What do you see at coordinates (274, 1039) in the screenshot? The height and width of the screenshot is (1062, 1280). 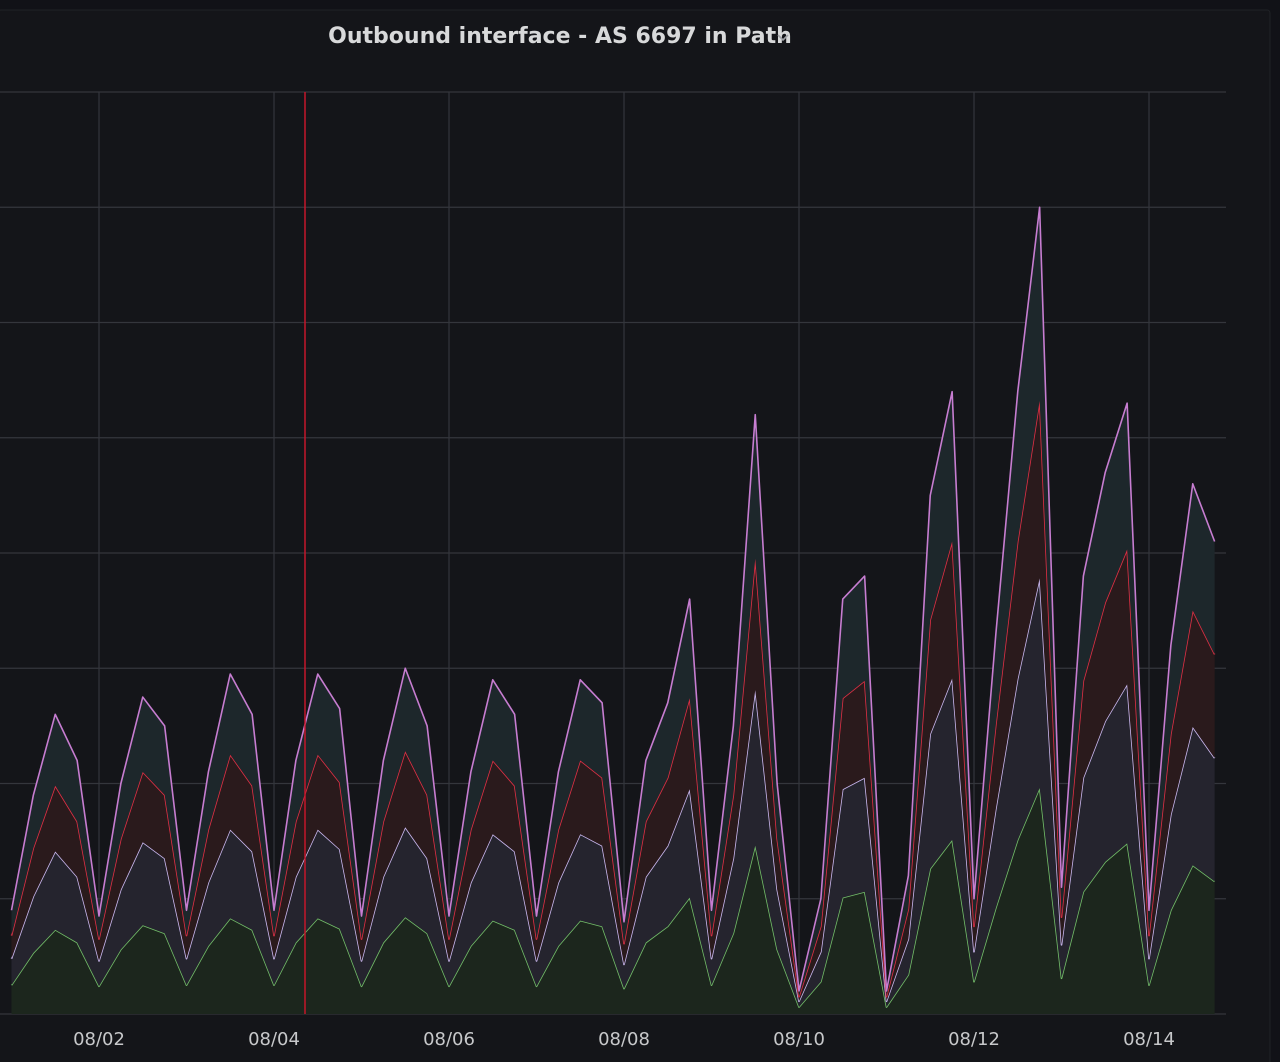 I see `x-tick-label: 08/04` at bounding box center [274, 1039].